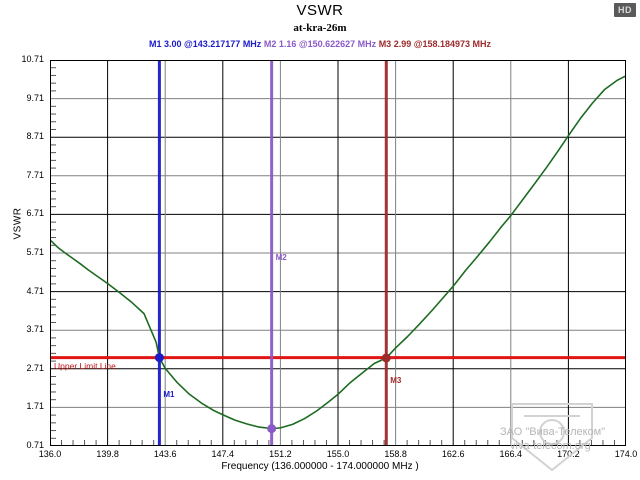  Describe the element at coordinates (35, 290) in the screenshot. I see `y-tick-label: 4.71` at that location.